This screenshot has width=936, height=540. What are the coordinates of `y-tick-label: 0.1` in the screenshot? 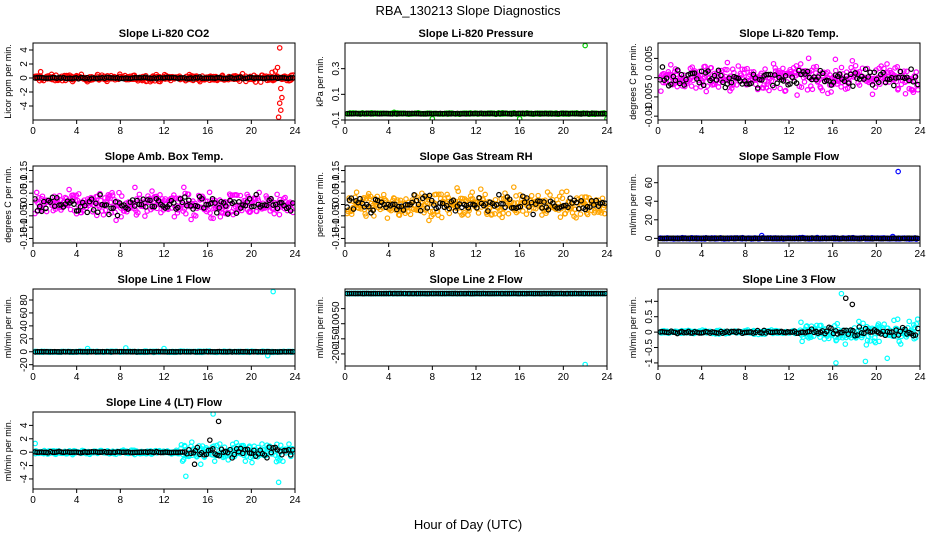 It's located at (24, 181).